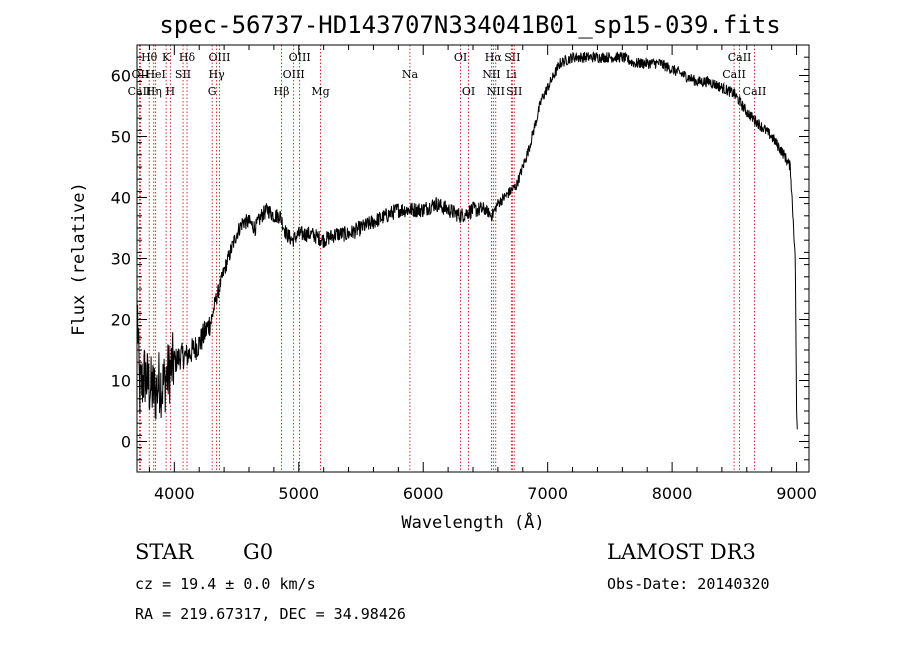  What do you see at coordinates (494, 57) in the screenshot?
I see `marker-label: Hα` at bounding box center [494, 57].